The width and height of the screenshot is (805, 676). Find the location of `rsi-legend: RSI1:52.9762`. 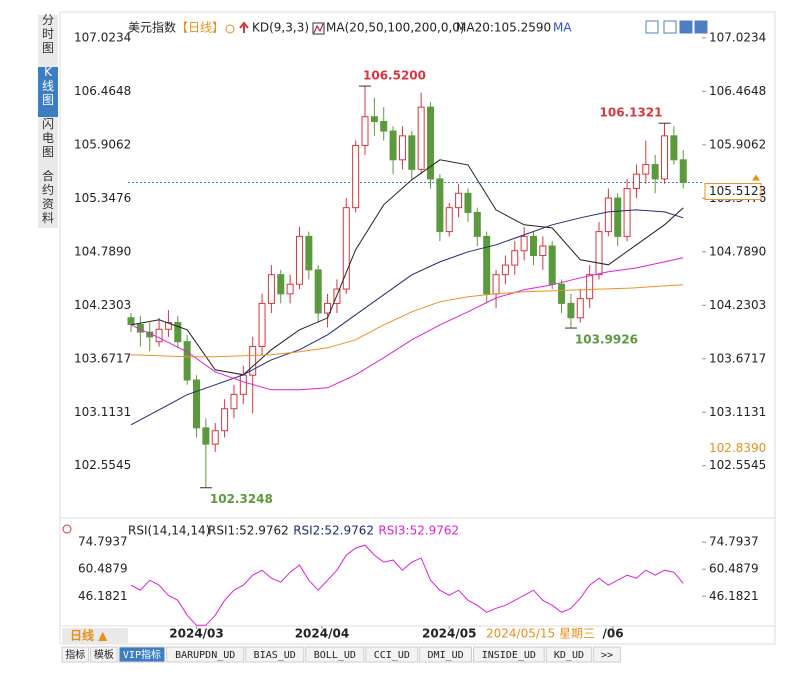

rsi-legend: RSI1:52.9762 is located at coordinates (248, 531).